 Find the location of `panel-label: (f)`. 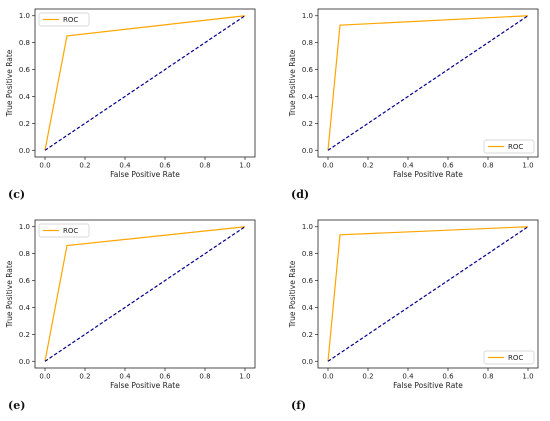

panel-label: (f) is located at coordinates (298, 405).